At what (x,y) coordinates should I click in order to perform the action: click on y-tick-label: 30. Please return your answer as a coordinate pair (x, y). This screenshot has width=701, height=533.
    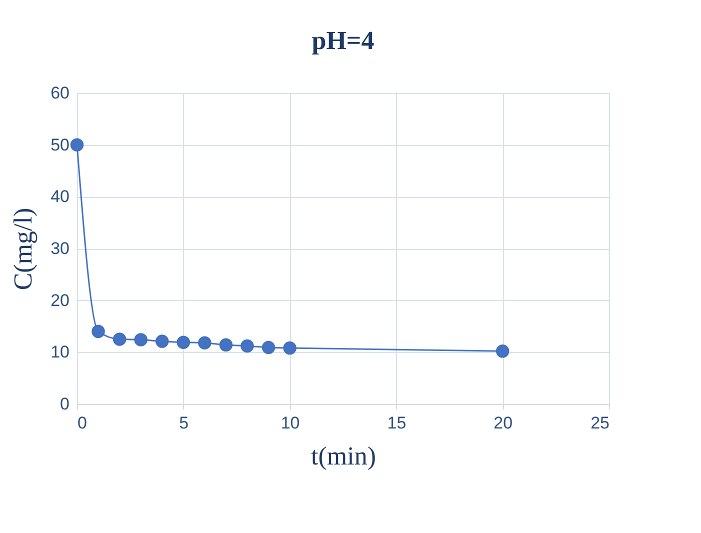
    Looking at the image, I should click on (60, 248).